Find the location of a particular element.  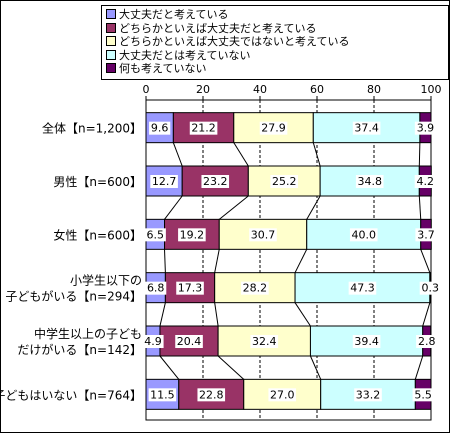

data-label: 32.4 is located at coordinates (264, 341).